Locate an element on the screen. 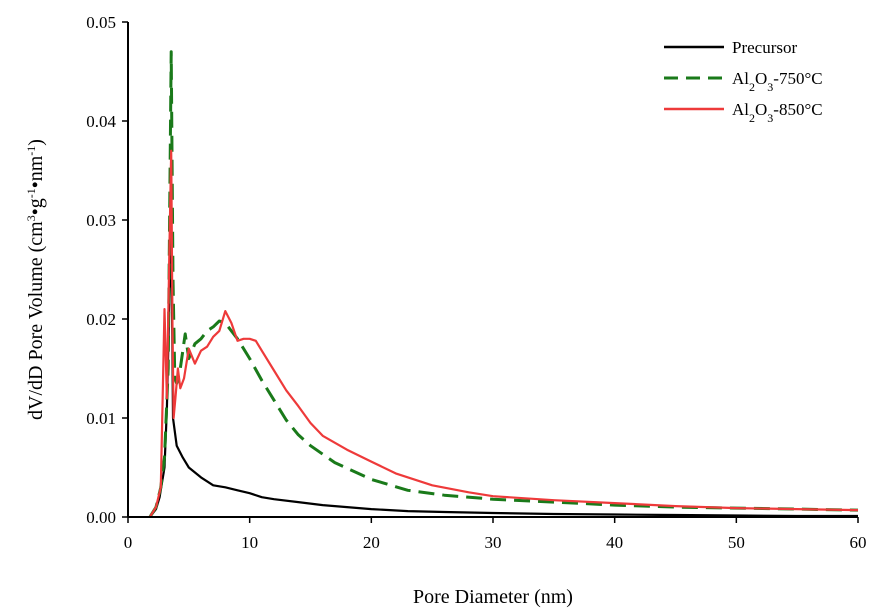 The image size is (872, 610). x-tick-label: 40 is located at coordinates (614, 542).